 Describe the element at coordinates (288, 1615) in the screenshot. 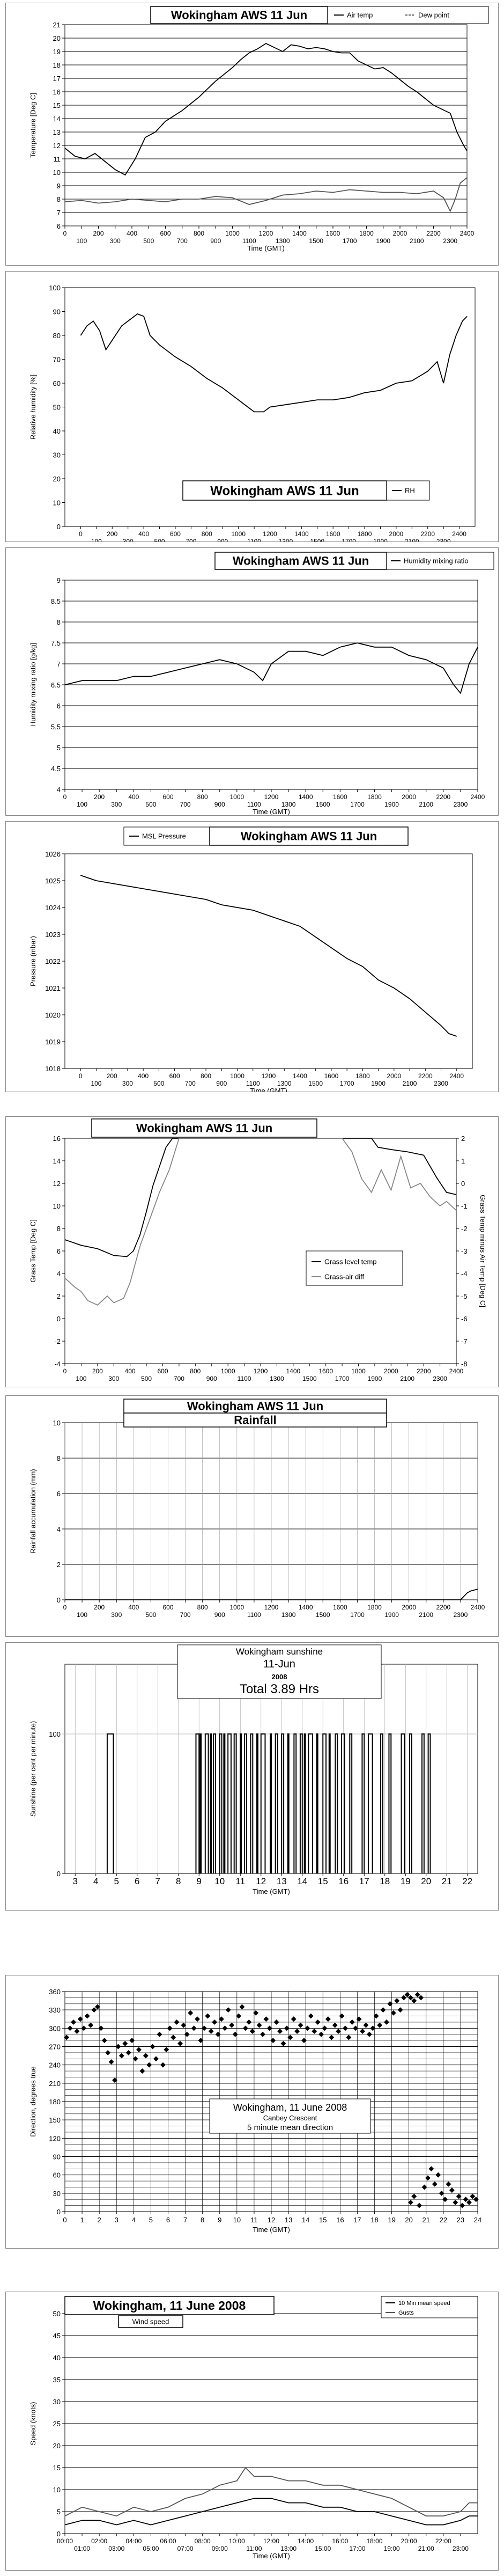

I see `x-tick-label: 1300` at that location.